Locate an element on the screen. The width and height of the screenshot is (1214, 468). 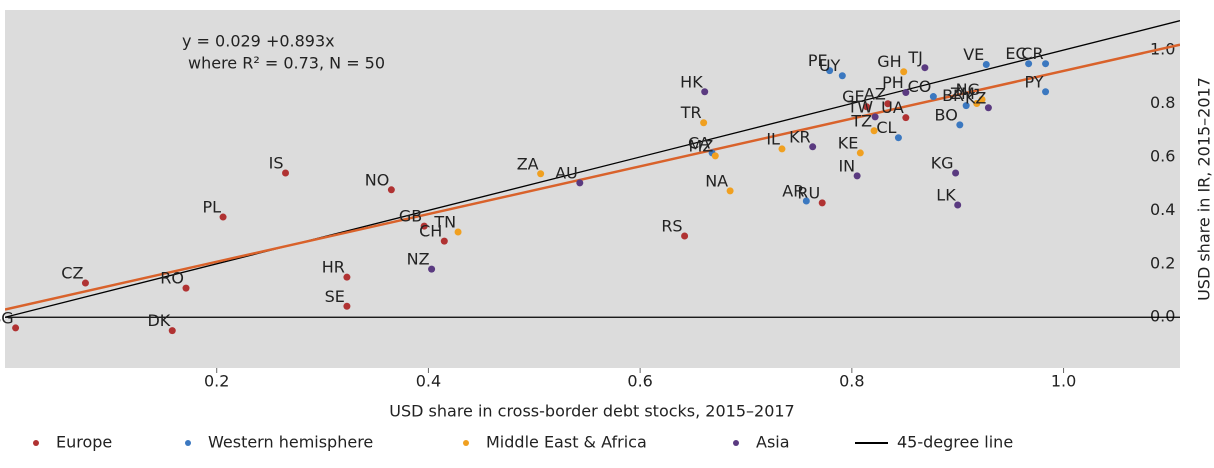
point-label: PL is located at coordinates (212, 207).